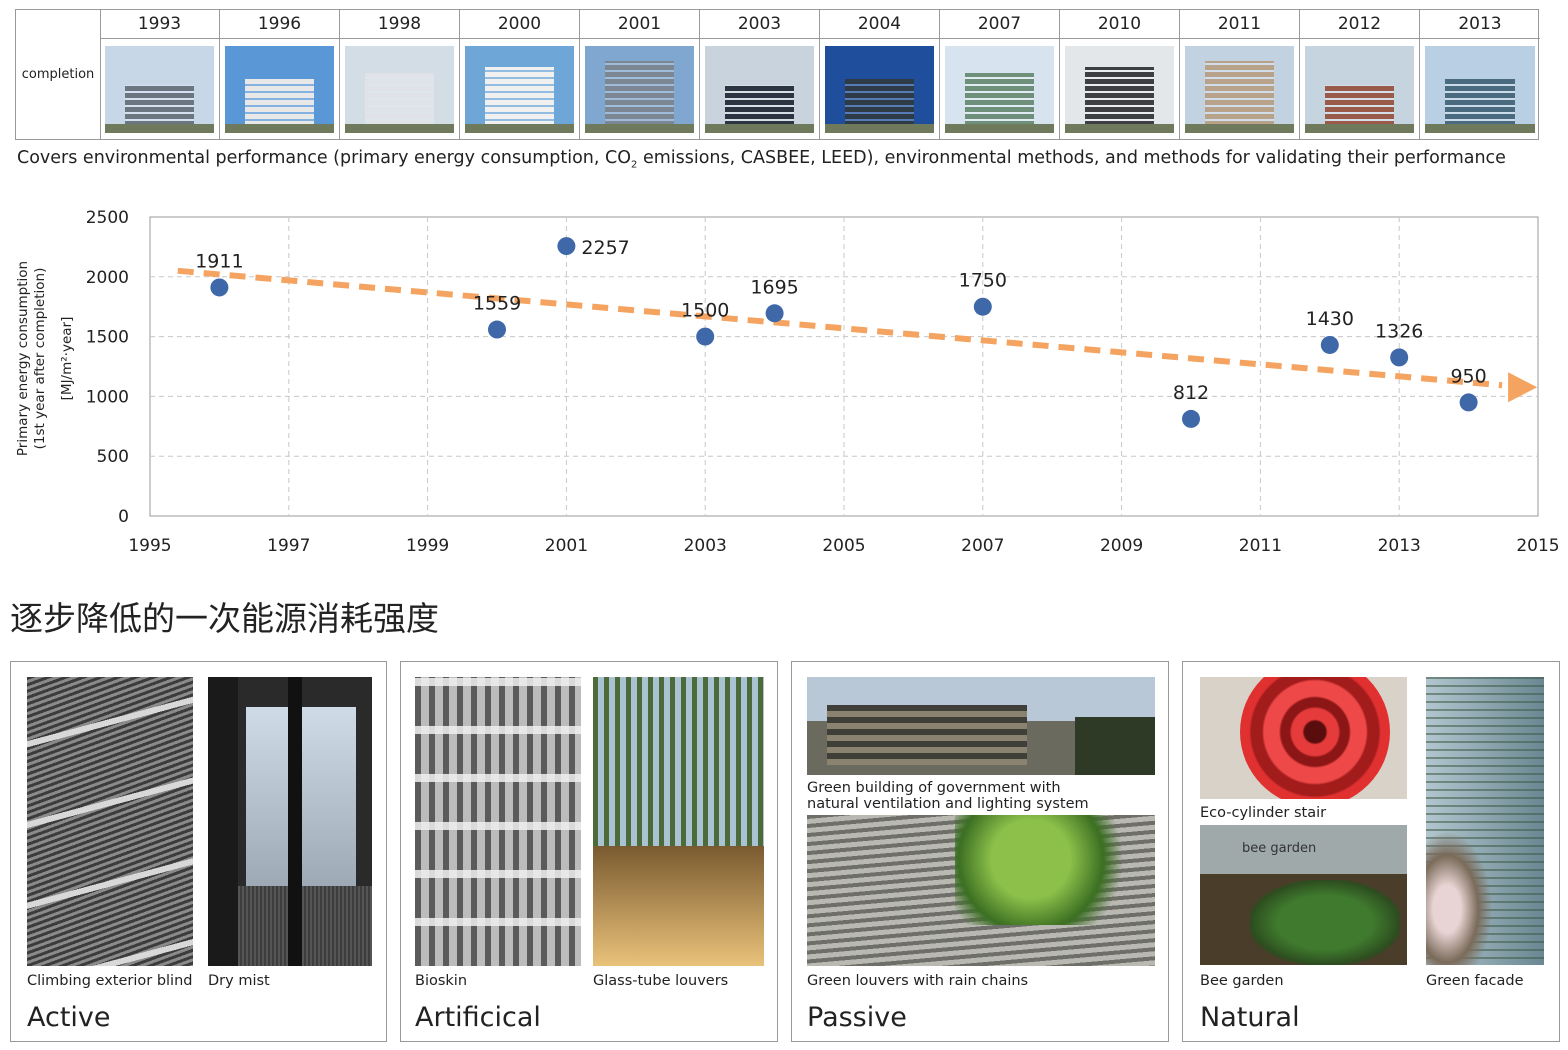 The width and height of the screenshot is (1568, 1050). I want to click on panel-active: Climbing exterior blind Dry mist Active, so click(198, 851).